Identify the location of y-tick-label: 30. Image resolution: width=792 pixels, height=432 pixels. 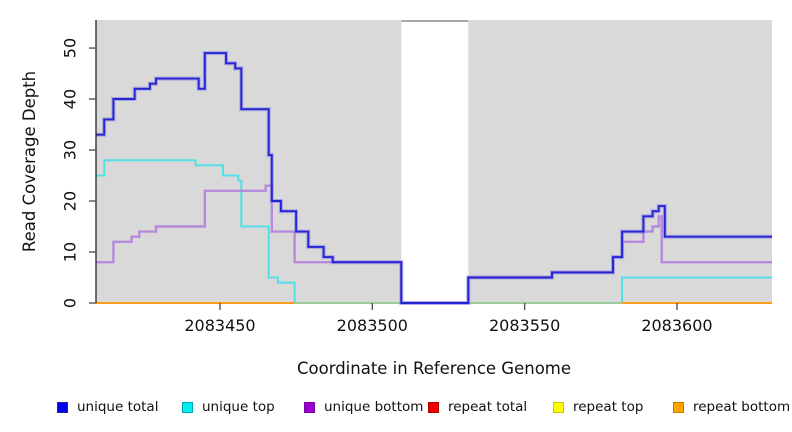
(70, 150).